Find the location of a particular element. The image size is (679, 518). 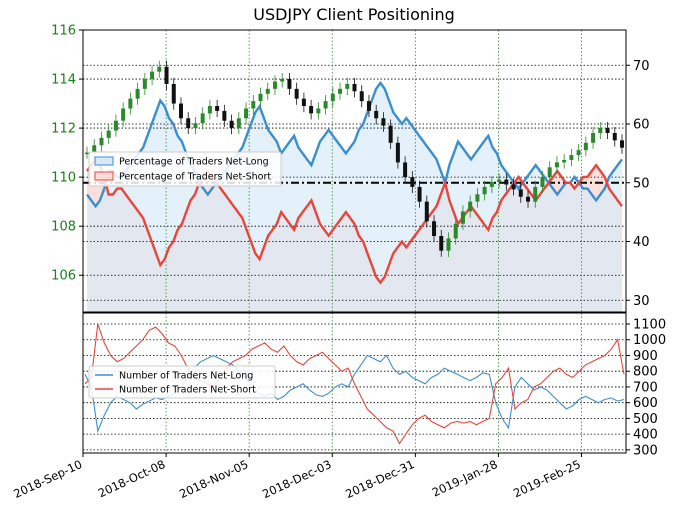

legend-net-short-count-label: Number of Traders Net-Short is located at coordinates (187, 390).